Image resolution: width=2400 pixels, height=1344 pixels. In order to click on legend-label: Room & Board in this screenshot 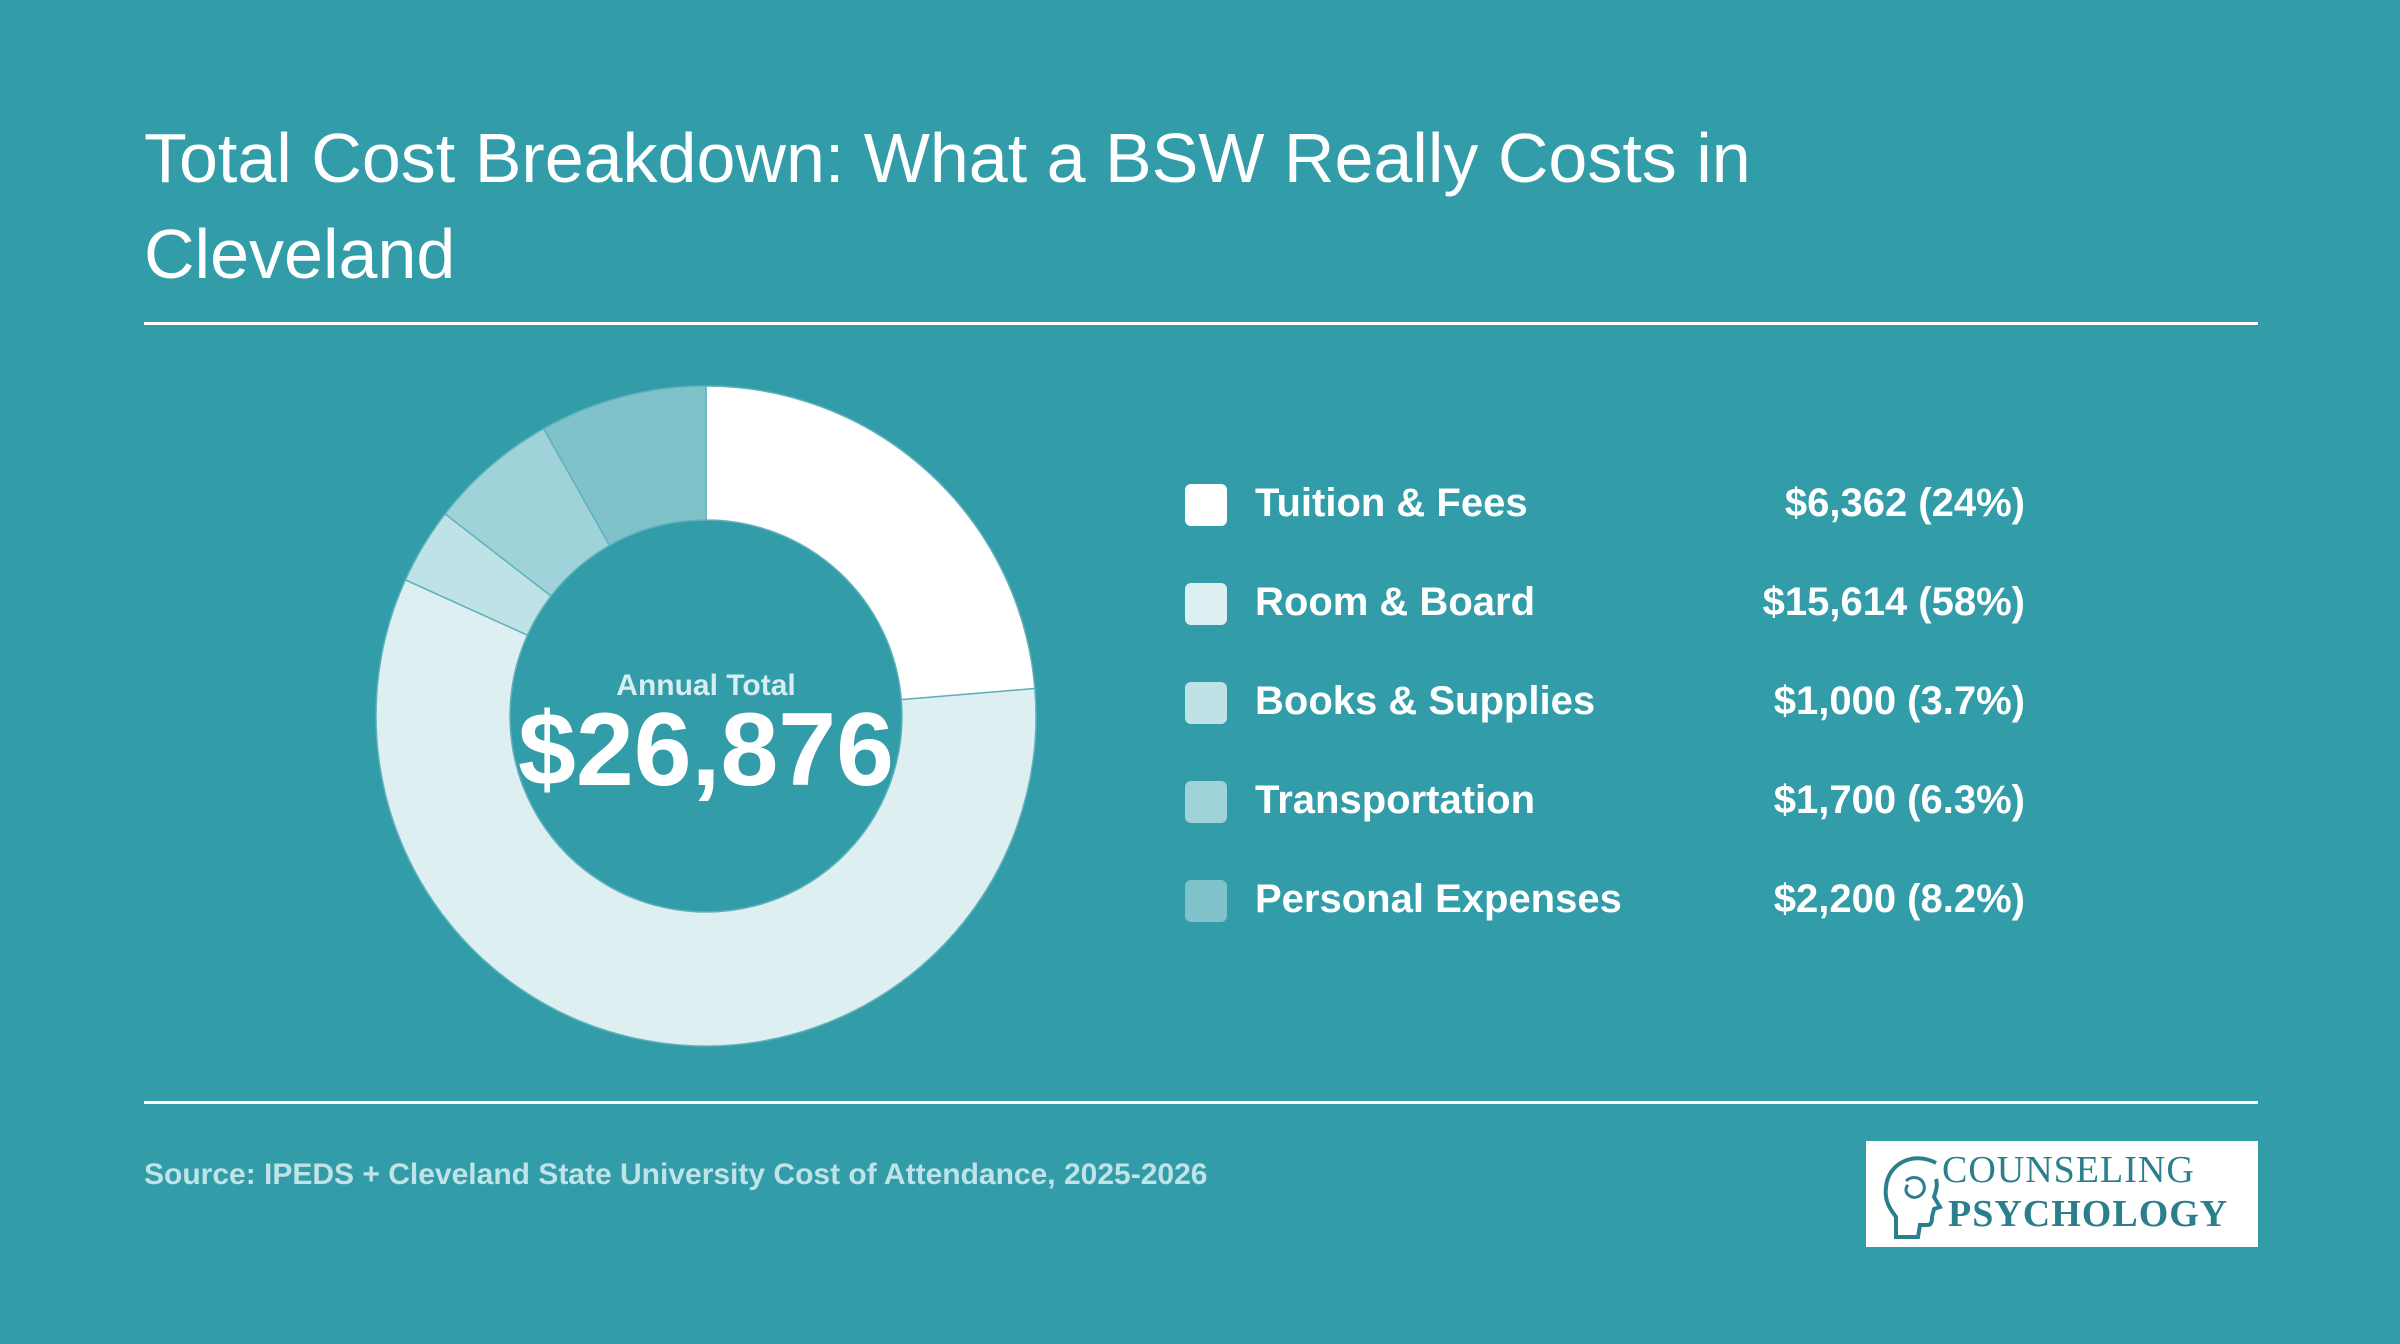, I will do `click(1395, 602)`.